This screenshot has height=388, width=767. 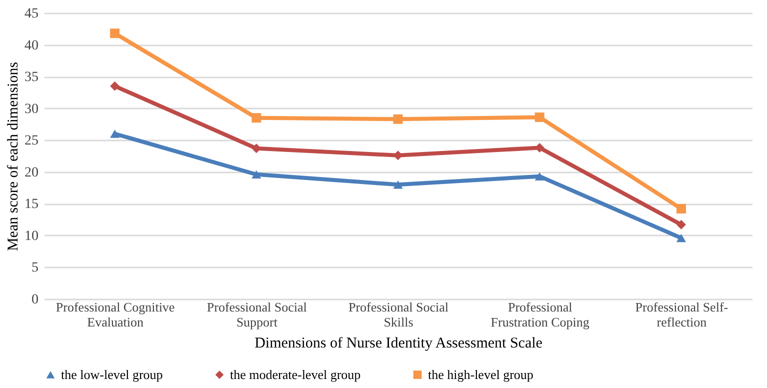 I want to click on y-tick-label: 20, so click(x=31, y=172).